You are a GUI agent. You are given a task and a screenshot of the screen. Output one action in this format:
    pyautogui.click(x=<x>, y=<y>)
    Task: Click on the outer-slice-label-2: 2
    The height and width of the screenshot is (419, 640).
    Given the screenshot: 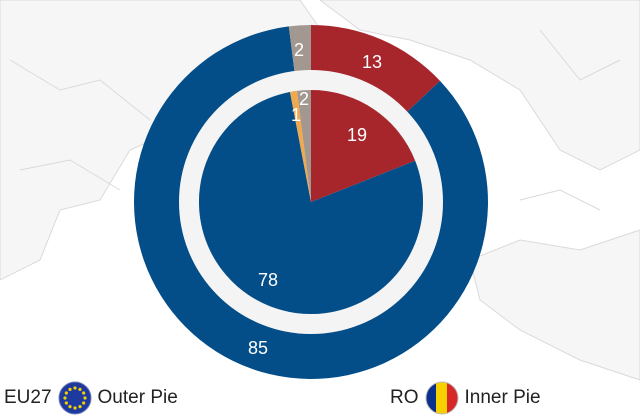 What is the action you would take?
    pyautogui.click(x=299, y=50)
    